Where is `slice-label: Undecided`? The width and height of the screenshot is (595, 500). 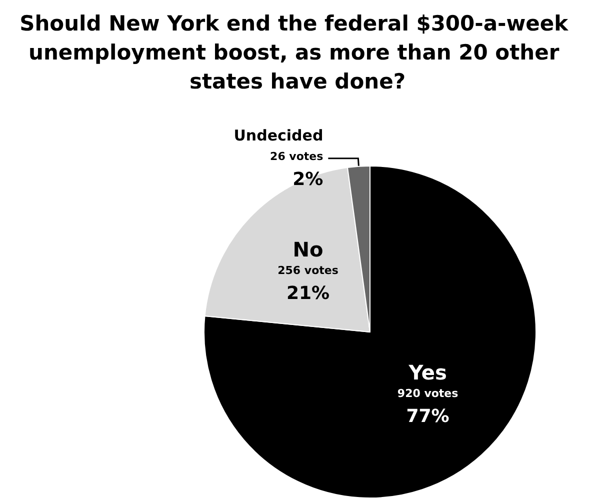 slice-label: Undecided is located at coordinates (279, 135).